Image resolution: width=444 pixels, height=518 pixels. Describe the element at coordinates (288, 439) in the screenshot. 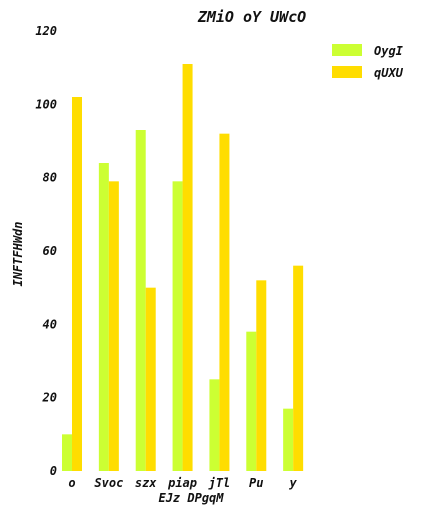

I see `bar-OygI-y` at that location.